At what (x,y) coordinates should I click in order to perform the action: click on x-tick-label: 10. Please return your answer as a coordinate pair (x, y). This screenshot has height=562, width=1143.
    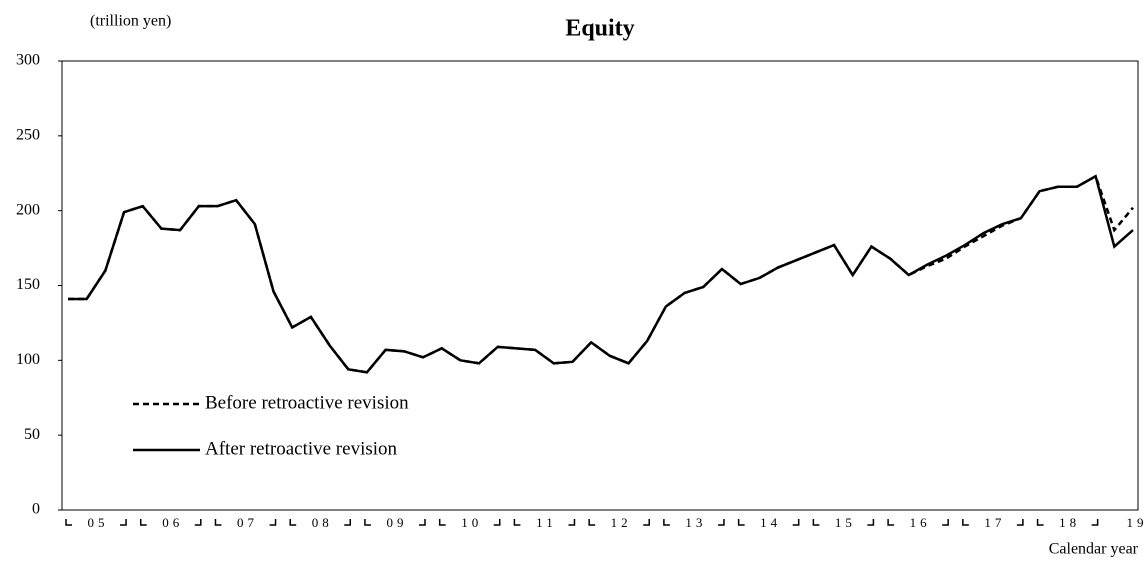
    Looking at the image, I should click on (471, 522).